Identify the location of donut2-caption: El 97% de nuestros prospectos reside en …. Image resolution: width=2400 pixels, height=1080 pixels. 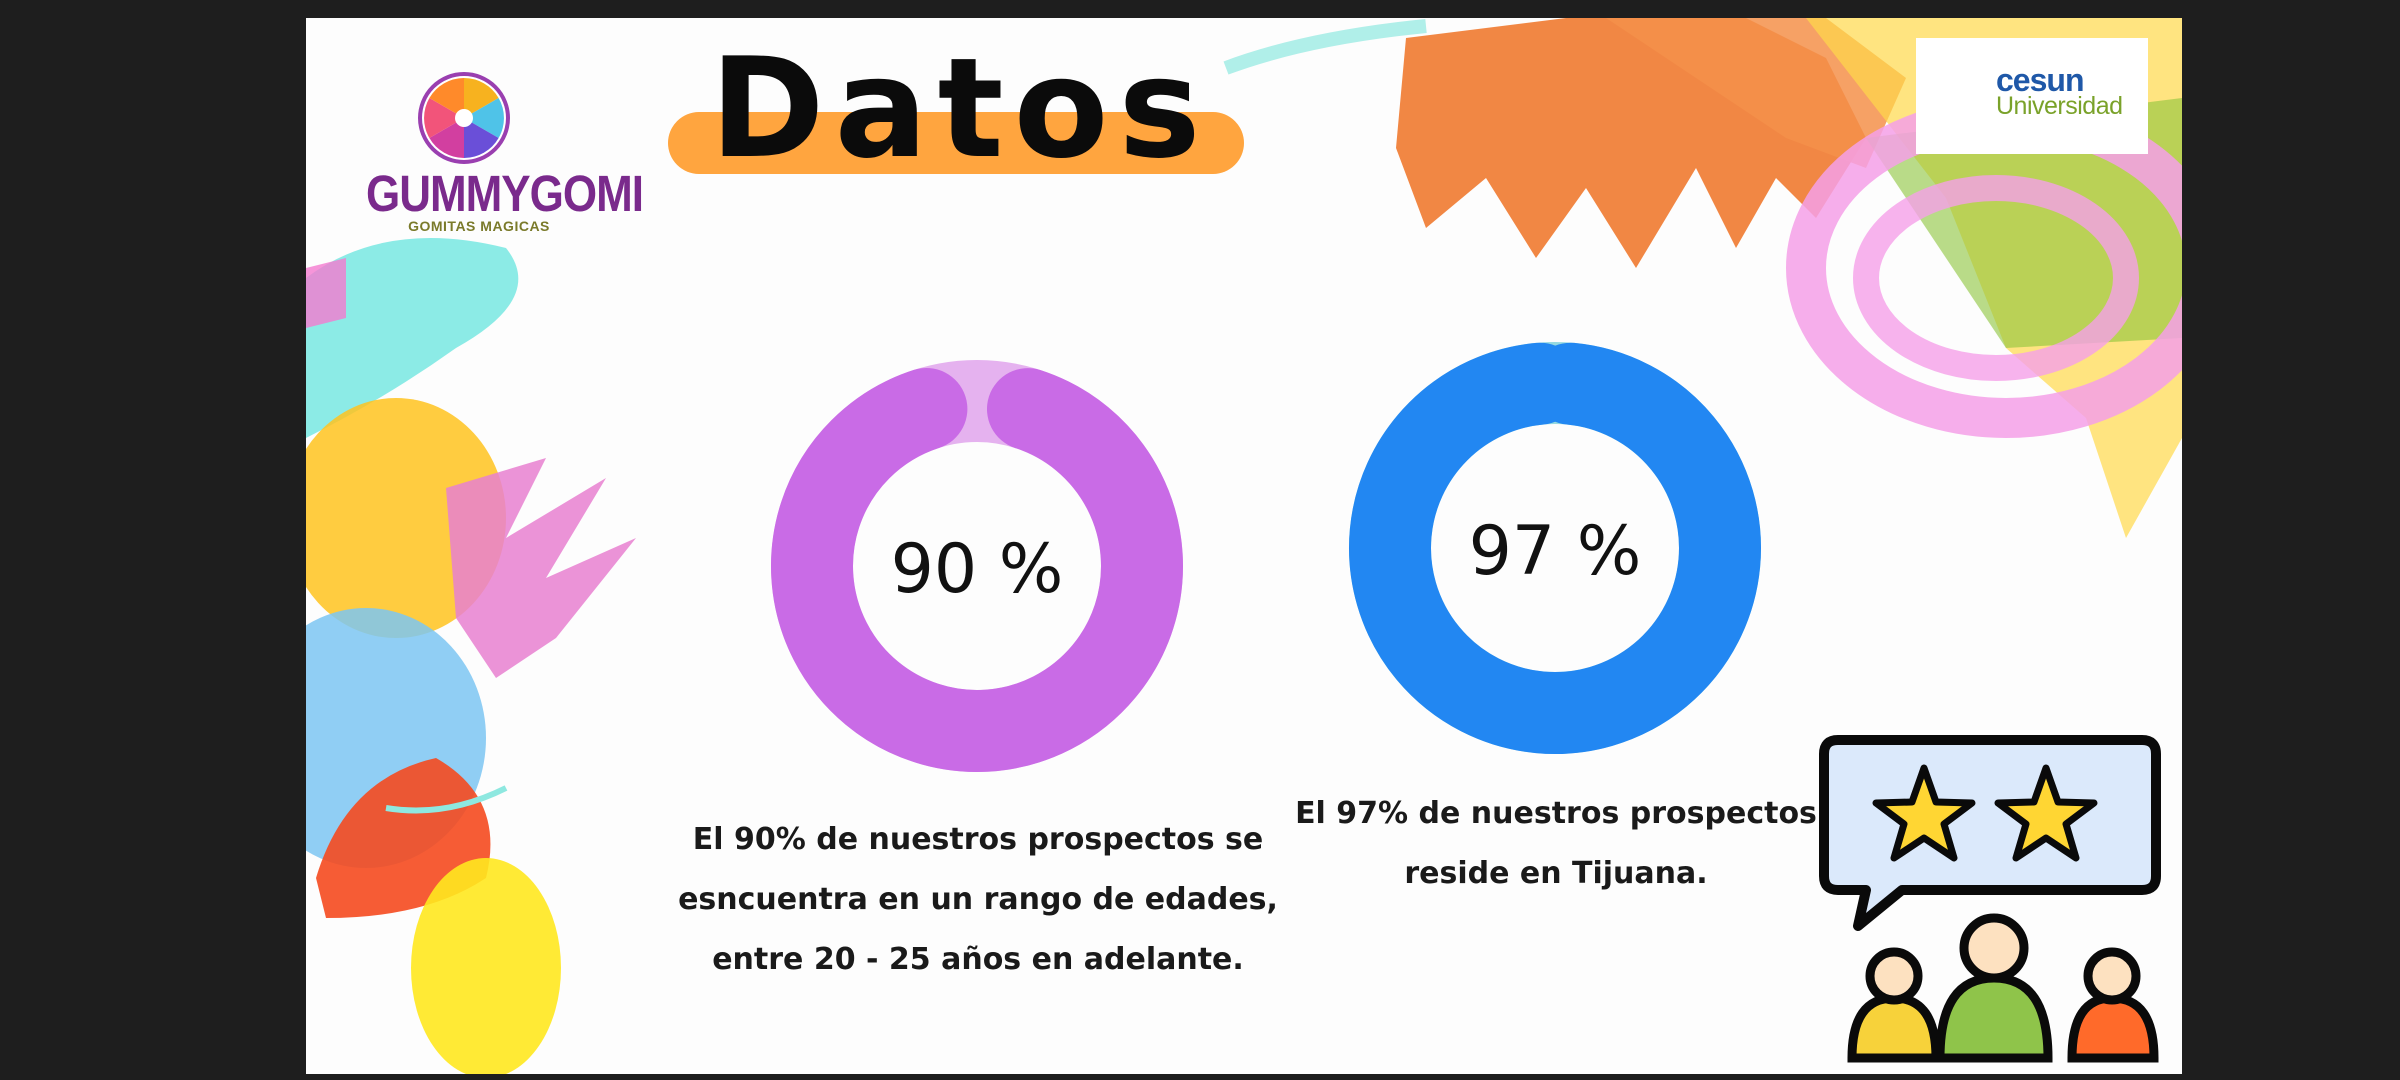
(1556, 844).